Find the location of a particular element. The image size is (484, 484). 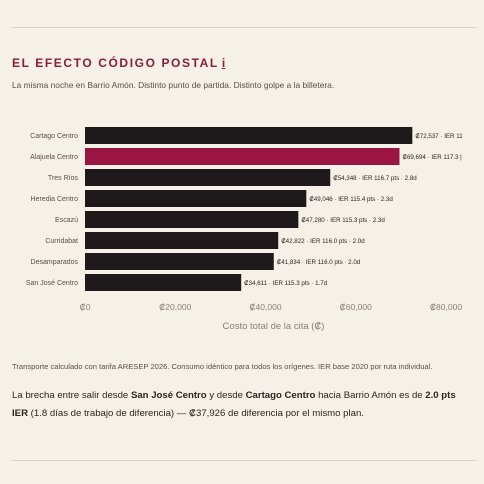

summary-part-2: y desde is located at coordinates (226, 395).